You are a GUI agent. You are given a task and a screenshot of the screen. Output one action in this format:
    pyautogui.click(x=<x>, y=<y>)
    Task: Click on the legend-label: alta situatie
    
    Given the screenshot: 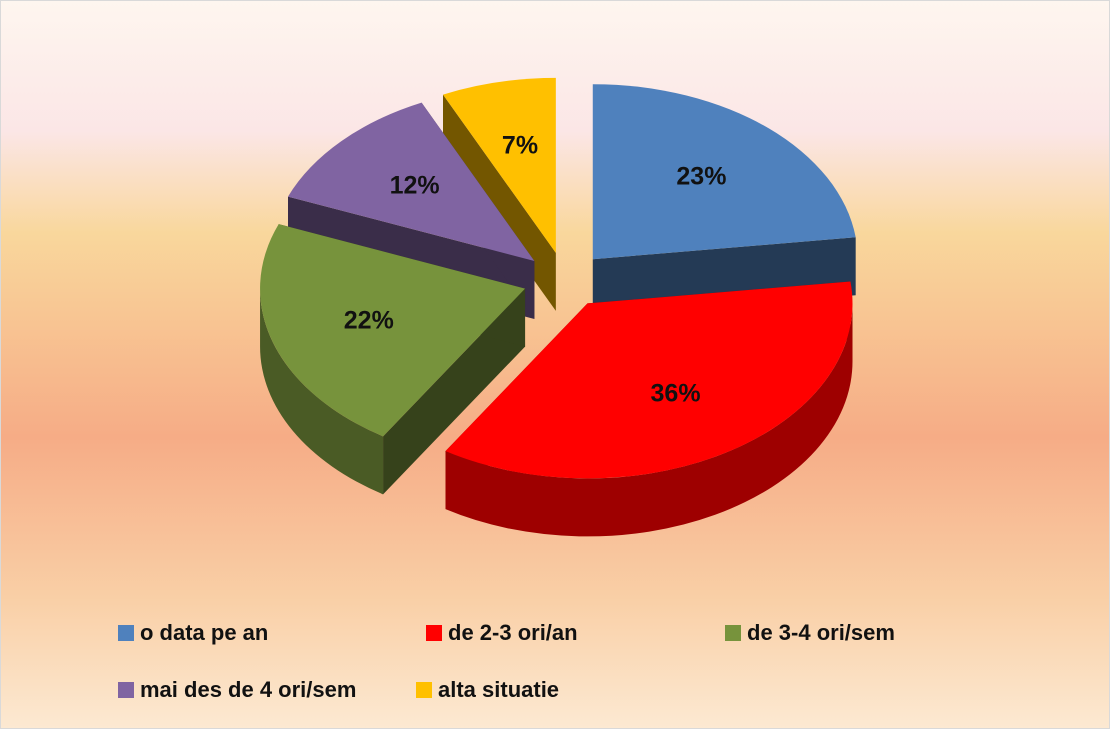 What is the action you would take?
    pyautogui.click(x=498, y=689)
    